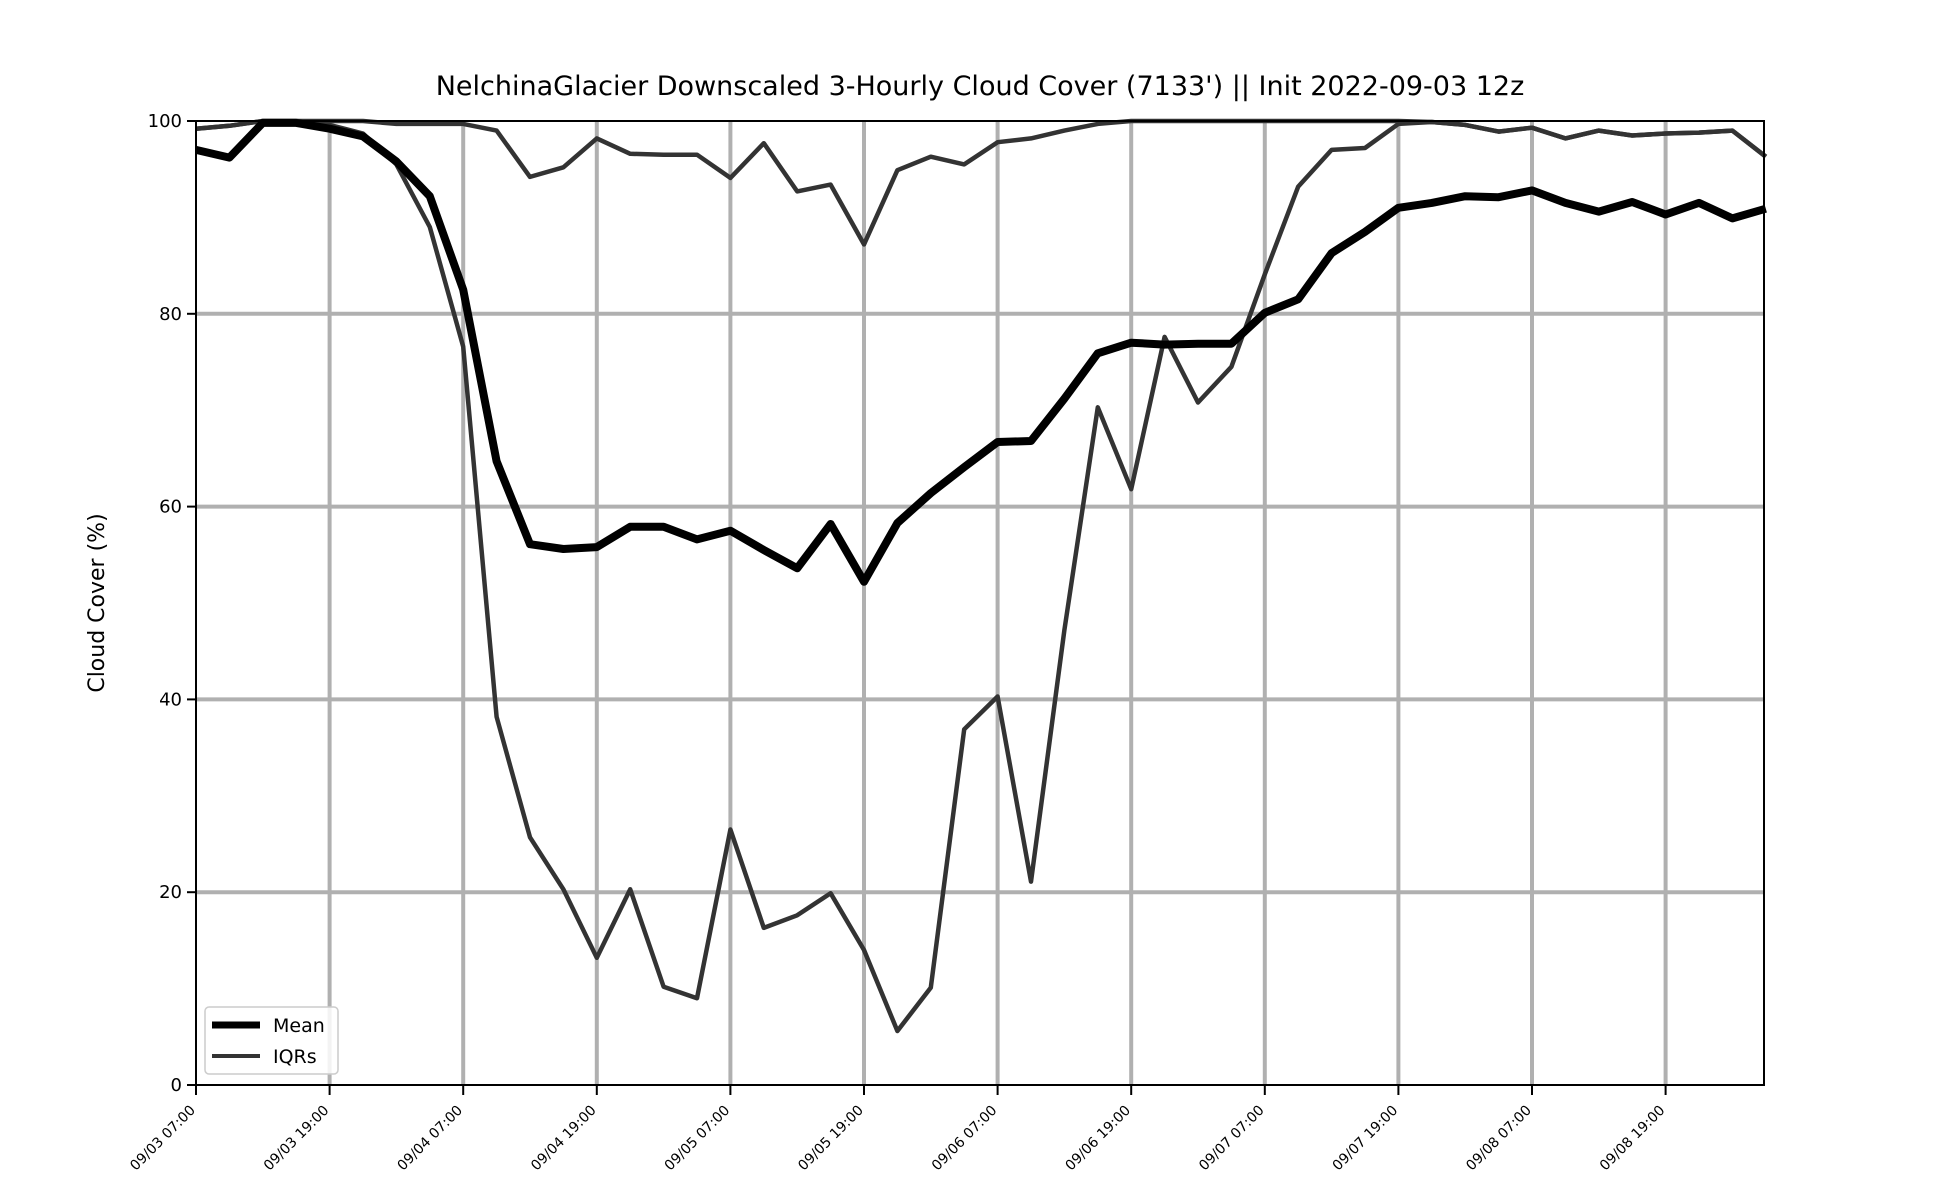 Image resolution: width=1950 pixels, height=1200 pixels. I want to click on y-tick-label: 0, so click(176, 1085).